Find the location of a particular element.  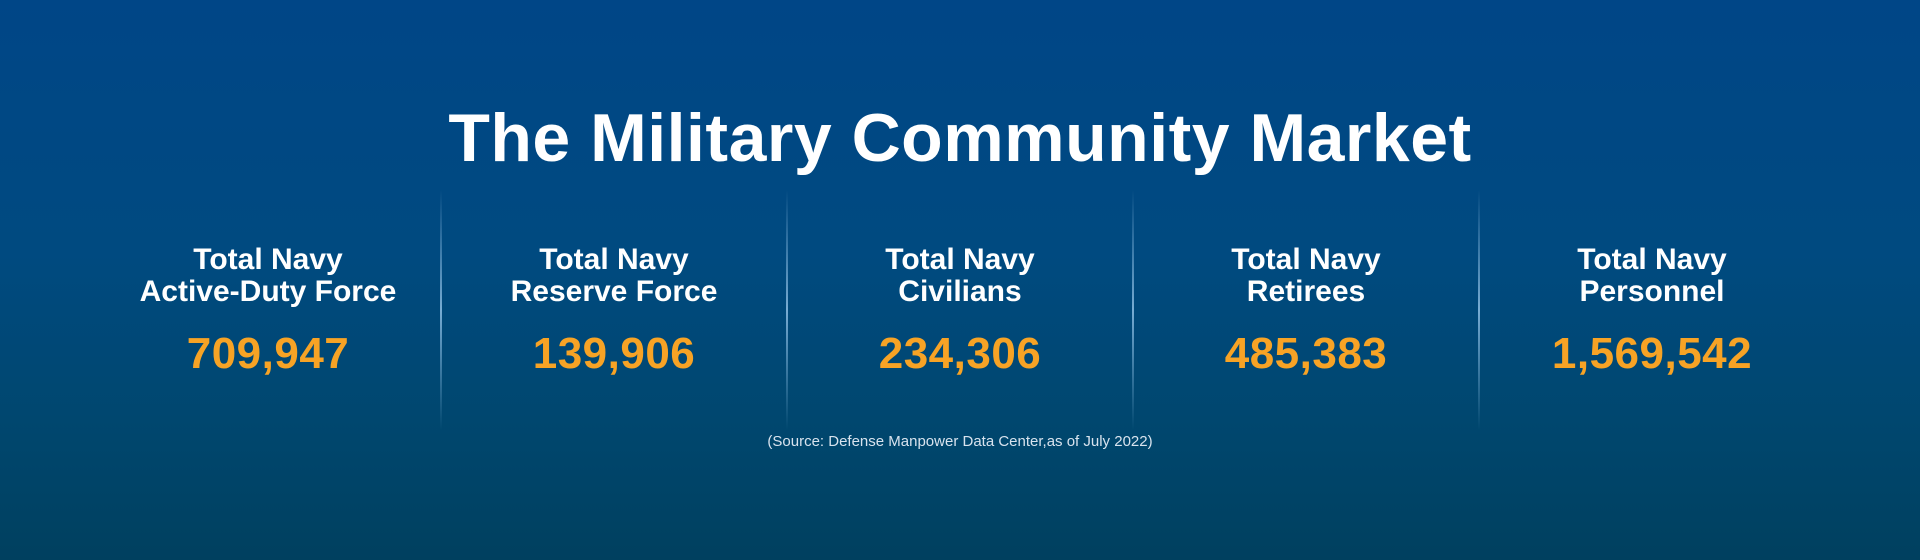

stat-value: 1,569,542 is located at coordinates (1652, 353).